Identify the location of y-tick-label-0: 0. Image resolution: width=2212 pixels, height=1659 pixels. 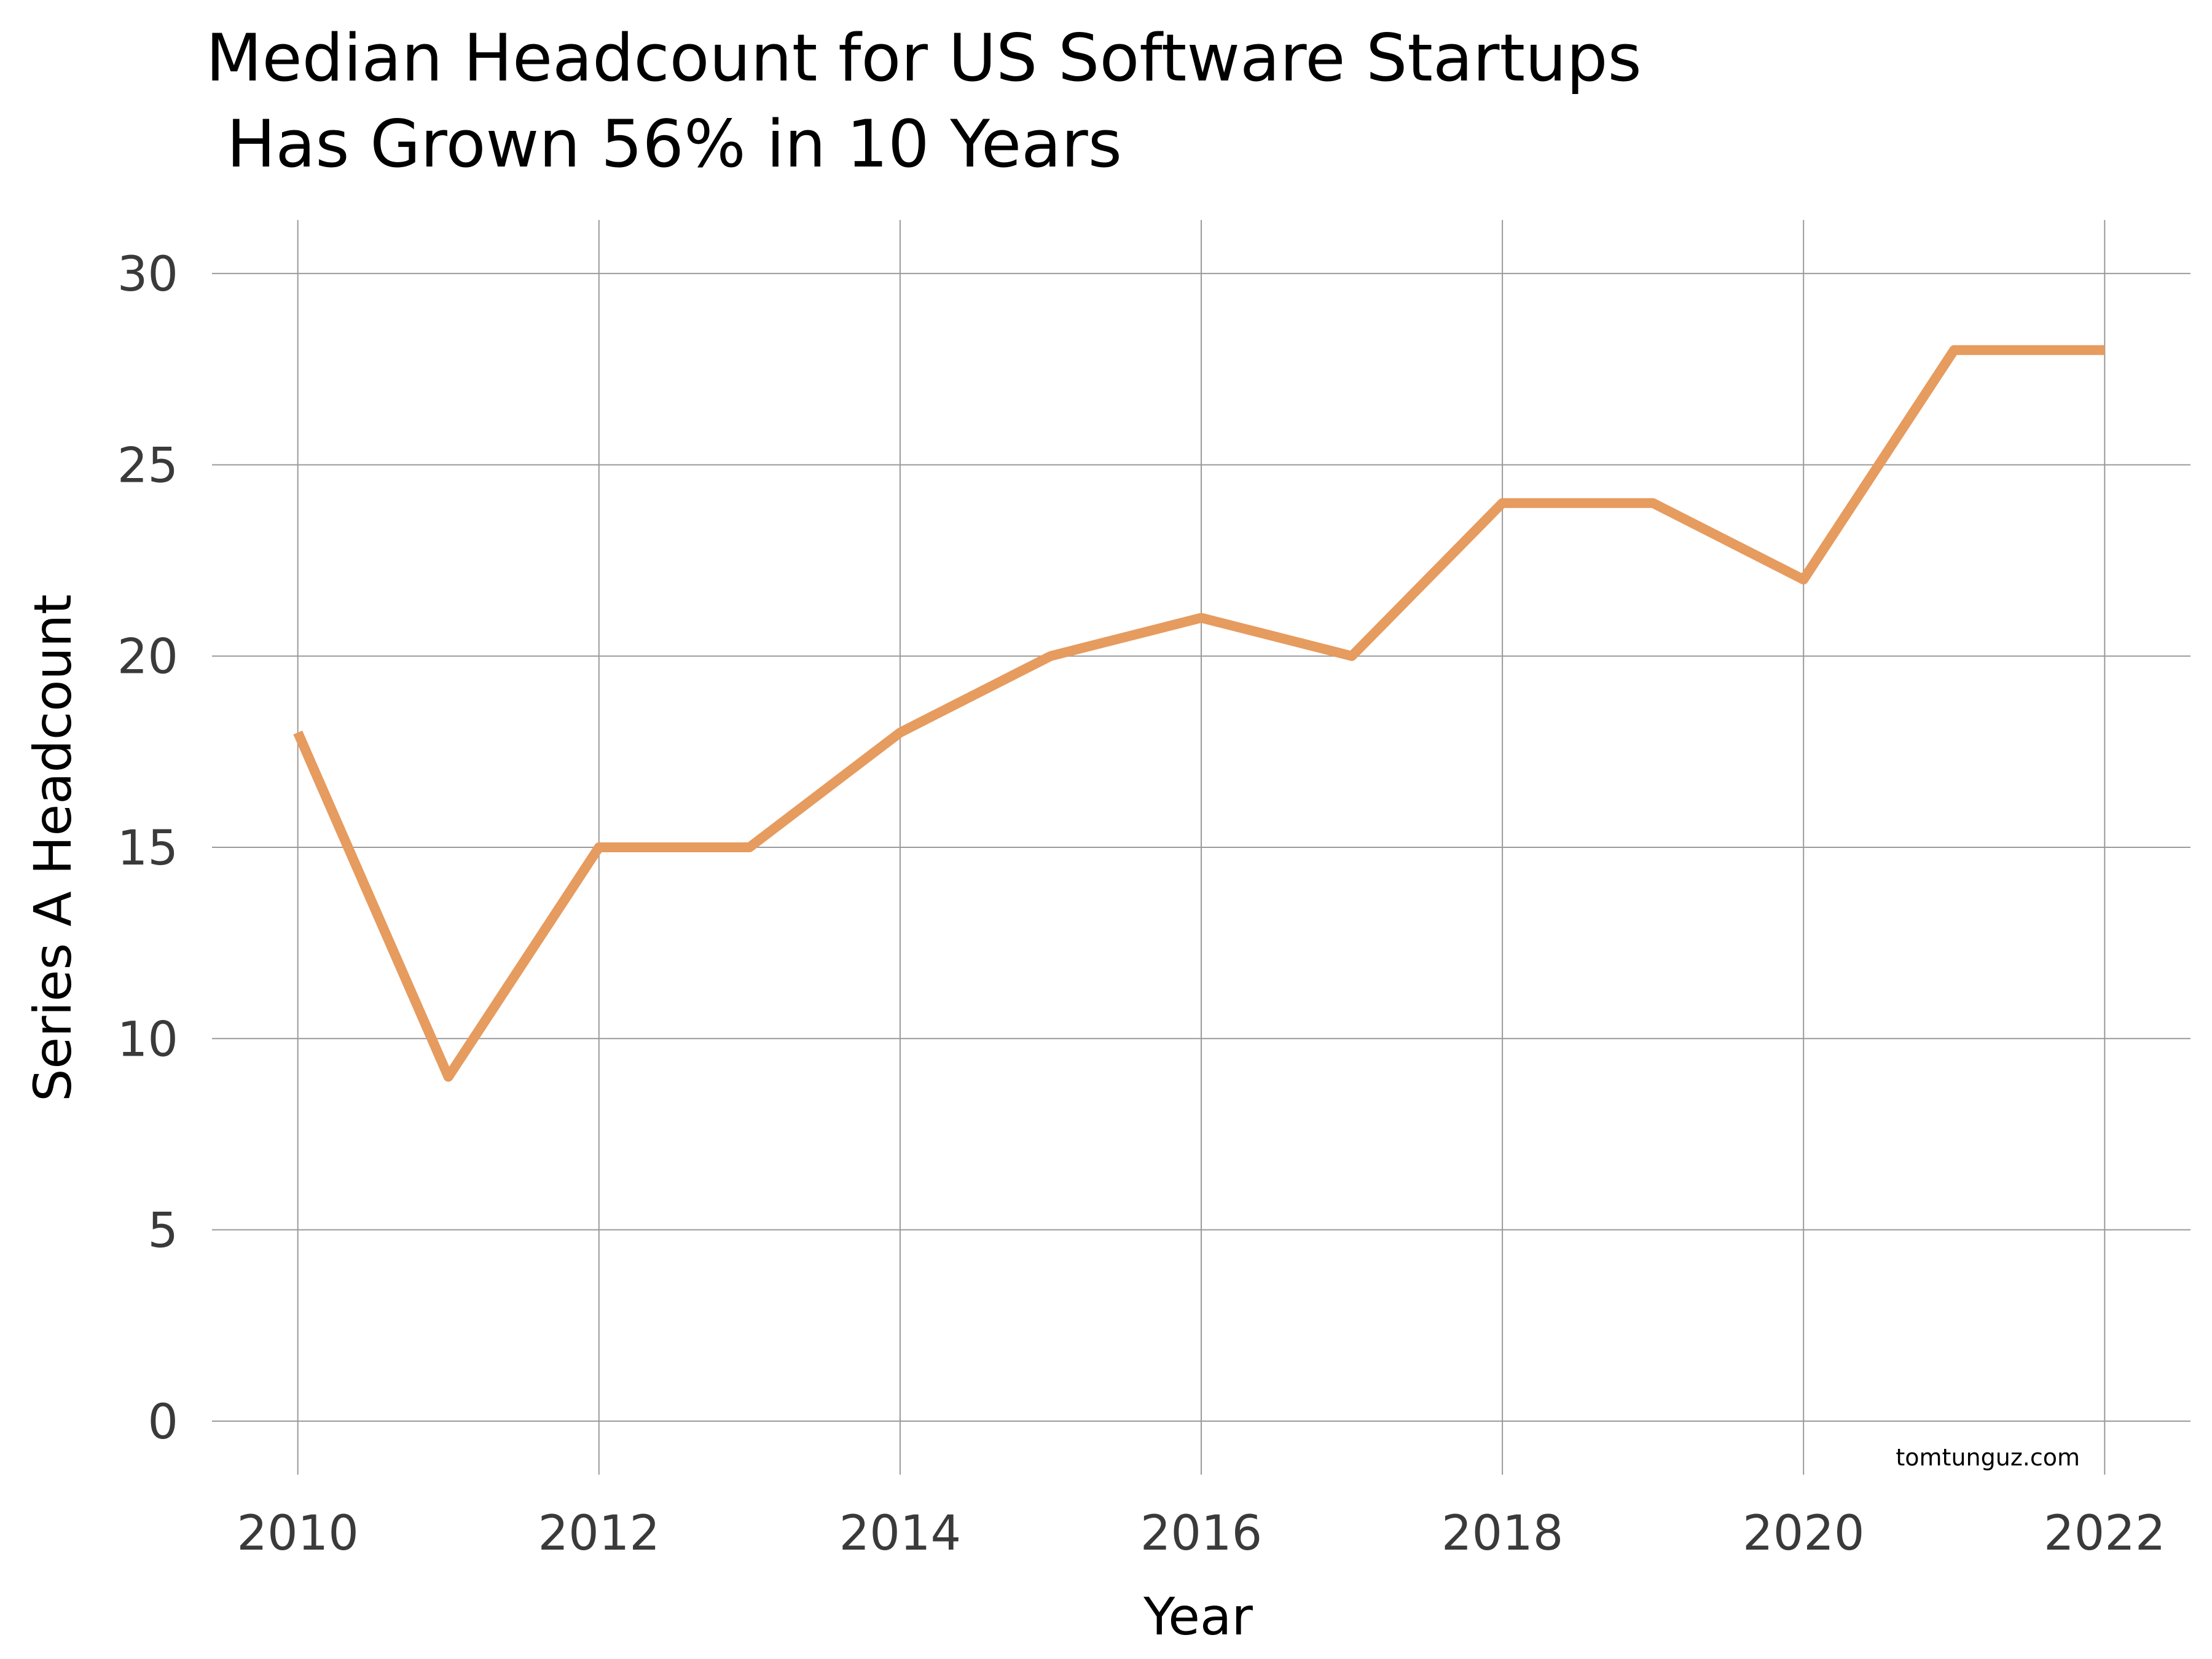
(162, 1422).